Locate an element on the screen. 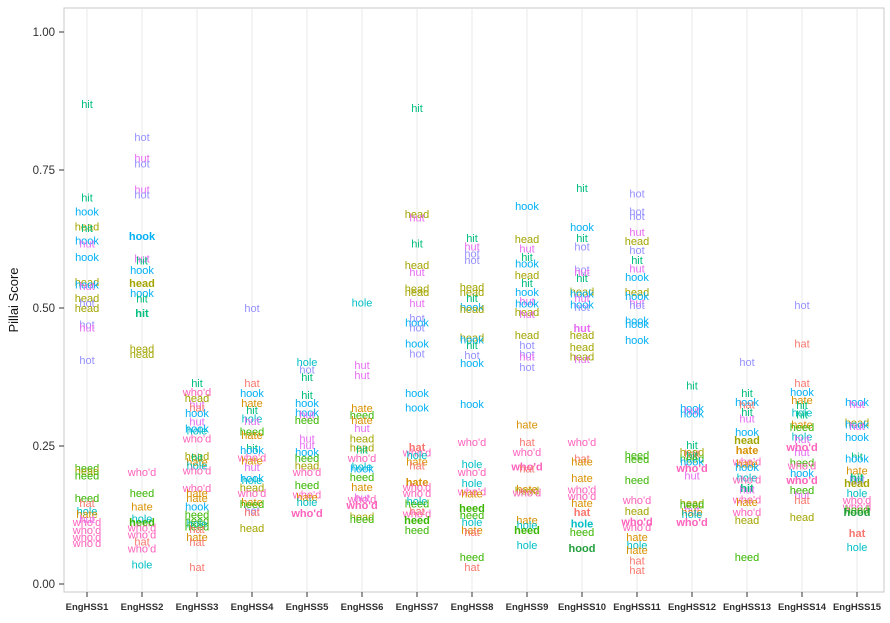  y-tick-label: 0.50 is located at coordinates (44, 309).